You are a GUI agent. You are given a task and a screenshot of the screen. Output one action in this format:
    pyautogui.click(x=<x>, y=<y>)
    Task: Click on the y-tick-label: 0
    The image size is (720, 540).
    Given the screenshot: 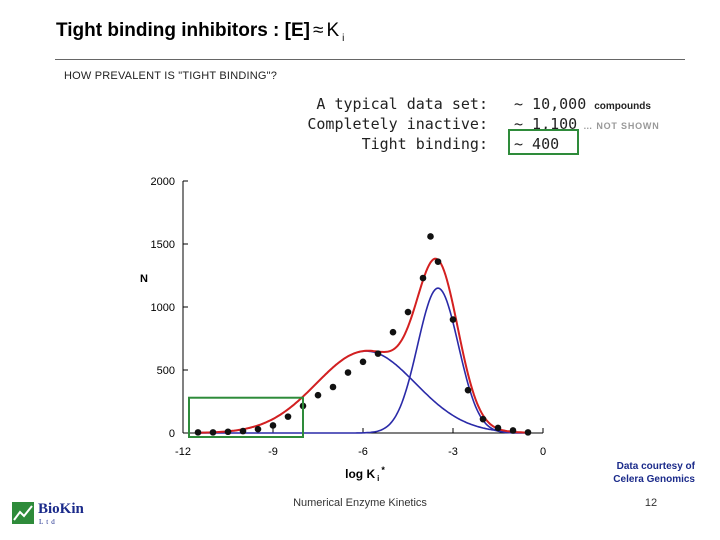 What is the action you would take?
    pyautogui.click(x=172, y=434)
    